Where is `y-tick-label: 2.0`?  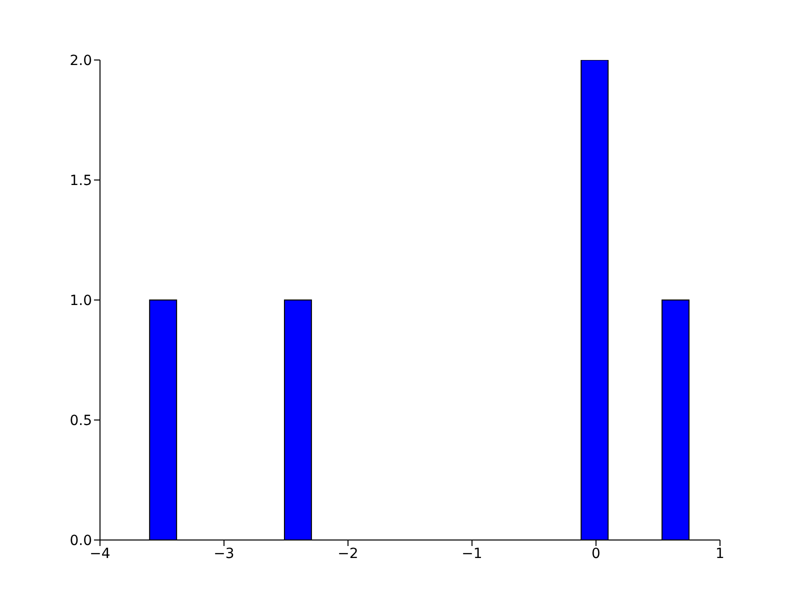
y-tick-label: 2.0 is located at coordinates (81, 60).